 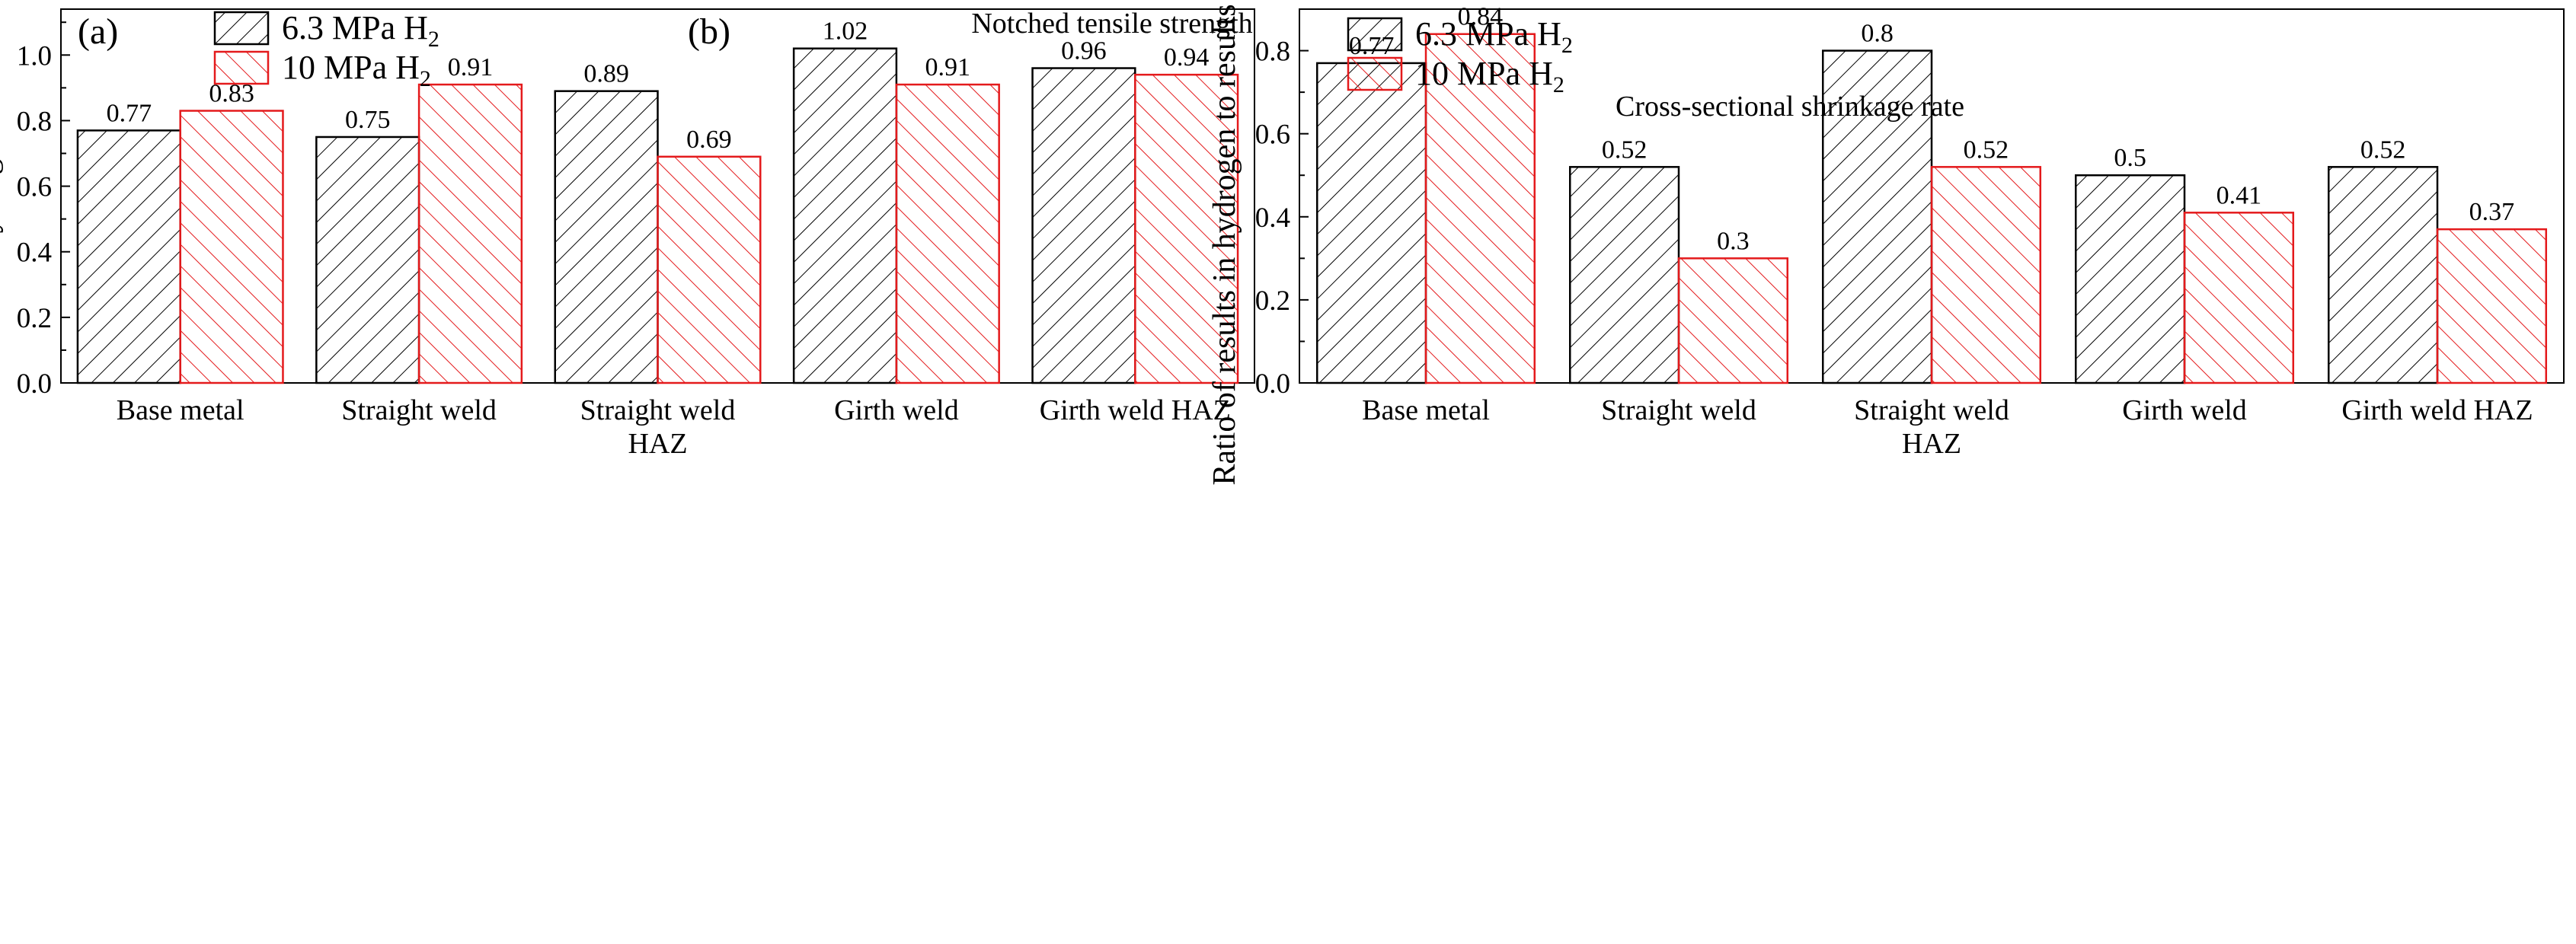 What do you see at coordinates (98, 31) in the screenshot?
I see `panel-label: (a)` at bounding box center [98, 31].